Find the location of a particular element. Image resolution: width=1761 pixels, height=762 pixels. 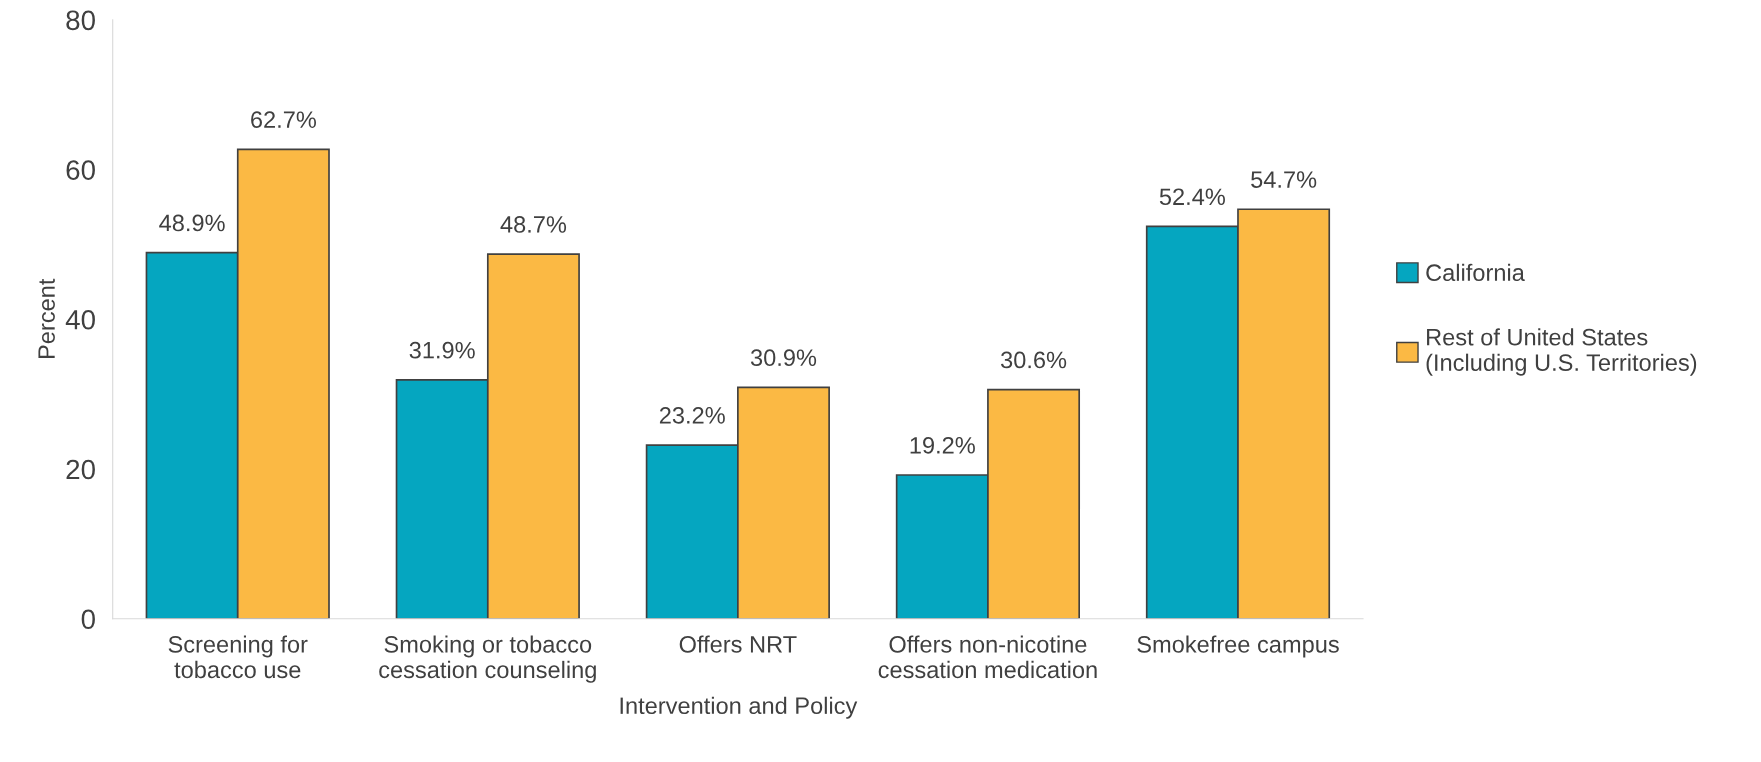

data-label: 48.7% is located at coordinates (533, 224).